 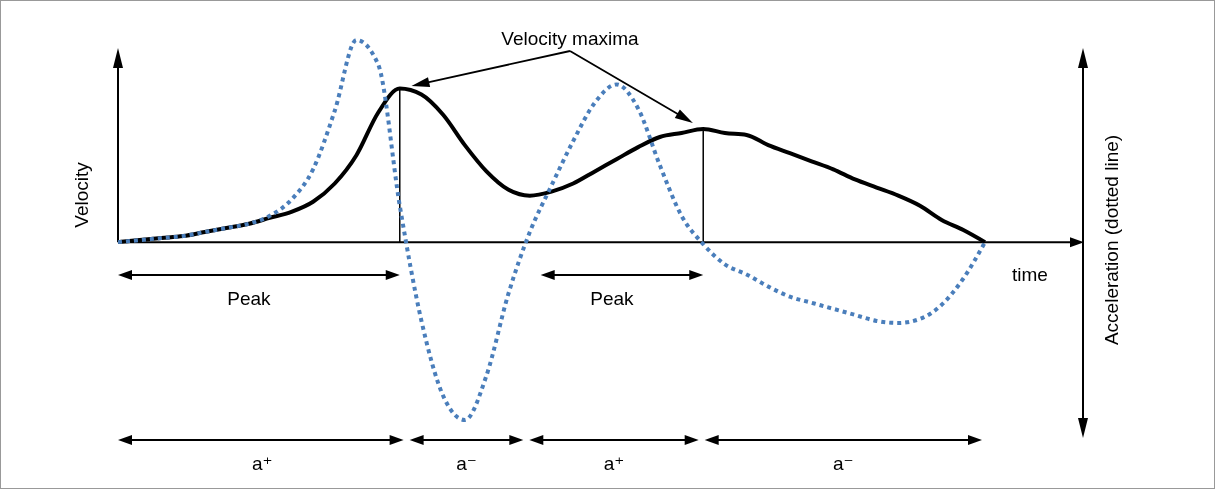 What do you see at coordinates (81, 194) in the screenshot?
I see `y-axis-title: Velocity` at bounding box center [81, 194].